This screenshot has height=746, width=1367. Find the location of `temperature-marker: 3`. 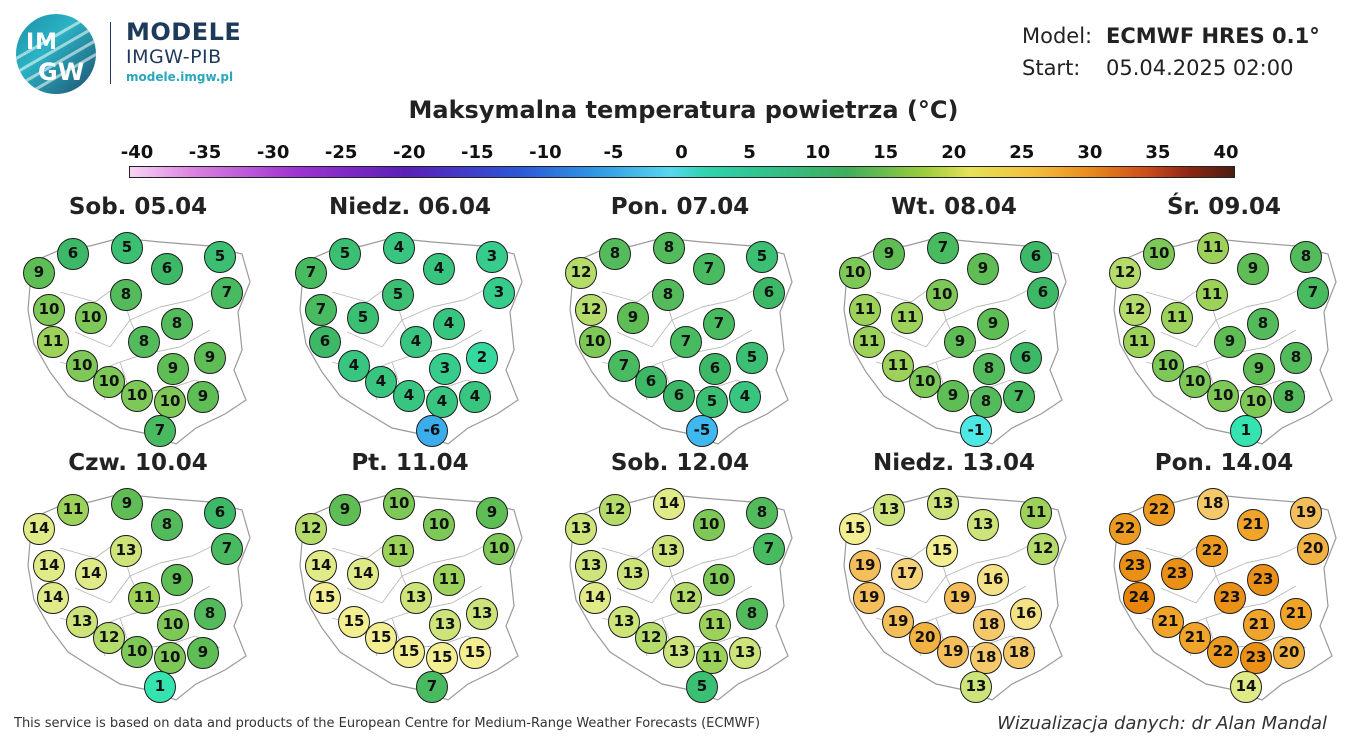

temperature-marker: 3 is located at coordinates (492, 257).